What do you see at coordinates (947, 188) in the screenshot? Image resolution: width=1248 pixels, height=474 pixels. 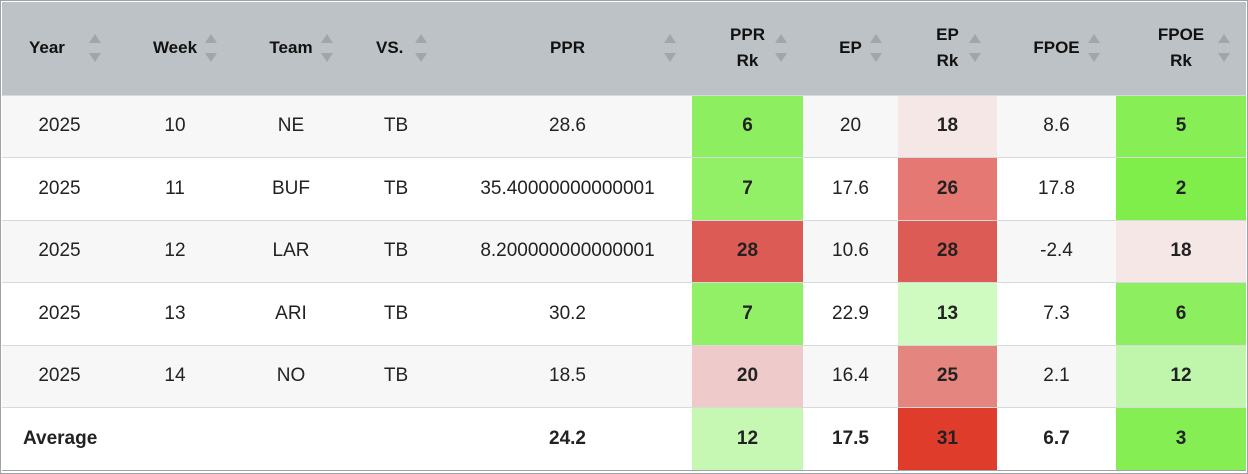 I see `cell-ep-rk: 26` at bounding box center [947, 188].